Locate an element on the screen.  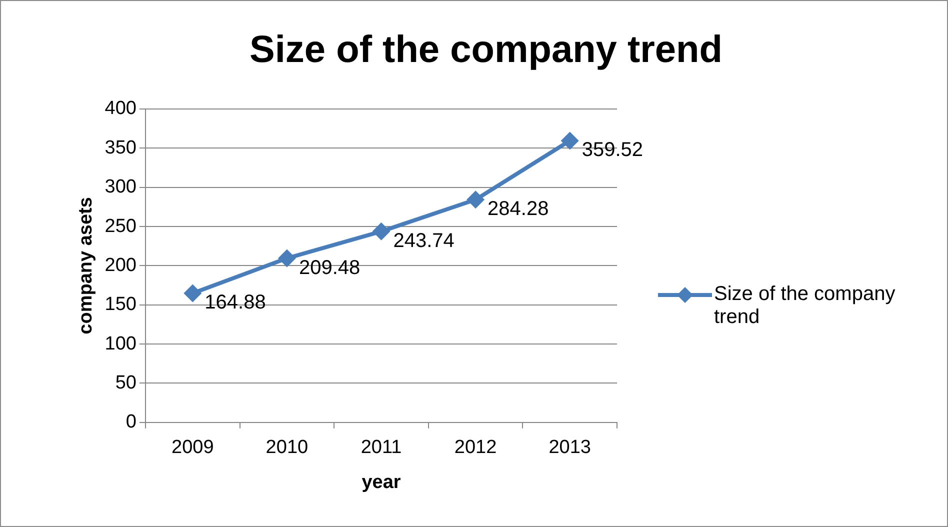
x-tick-label: 2010 is located at coordinates (287, 447).